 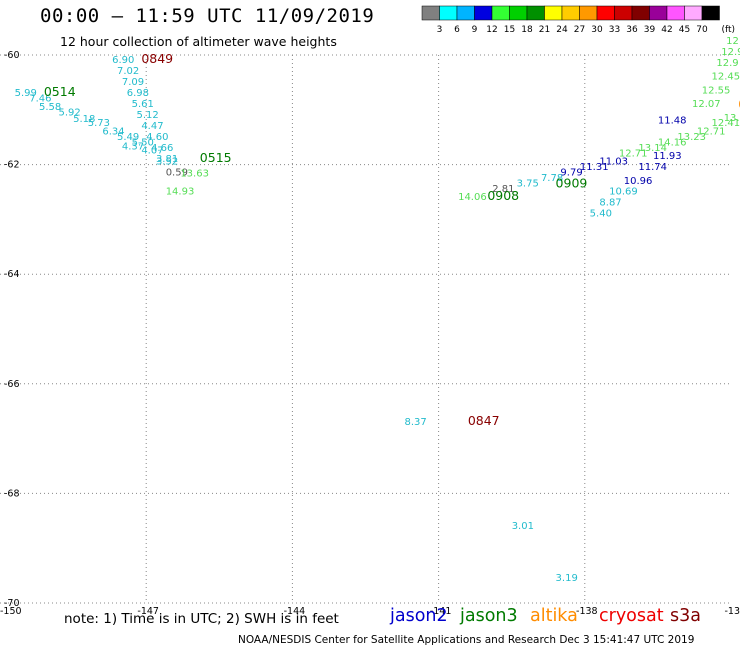 I want to click on swh-point-label: 11.03, so click(x=613, y=162).